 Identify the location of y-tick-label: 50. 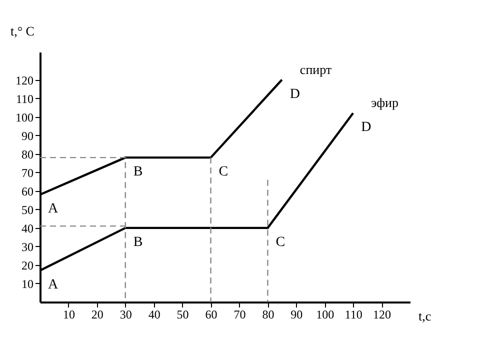
(28, 209).